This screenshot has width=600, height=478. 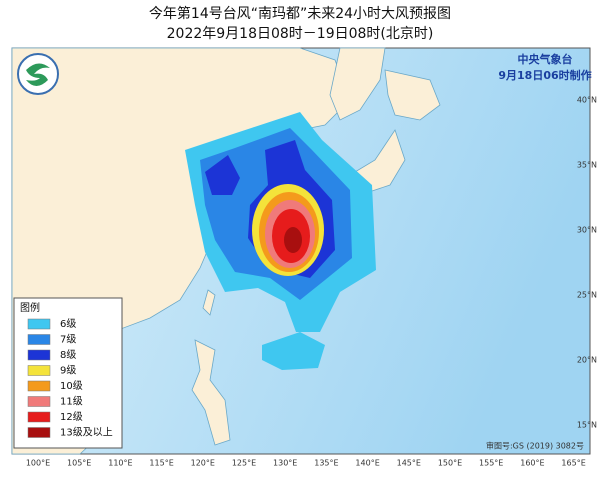 What do you see at coordinates (409, 463) in the screenshot?
I see `longitude-label: 145°E` at bounding box center [409, 463].